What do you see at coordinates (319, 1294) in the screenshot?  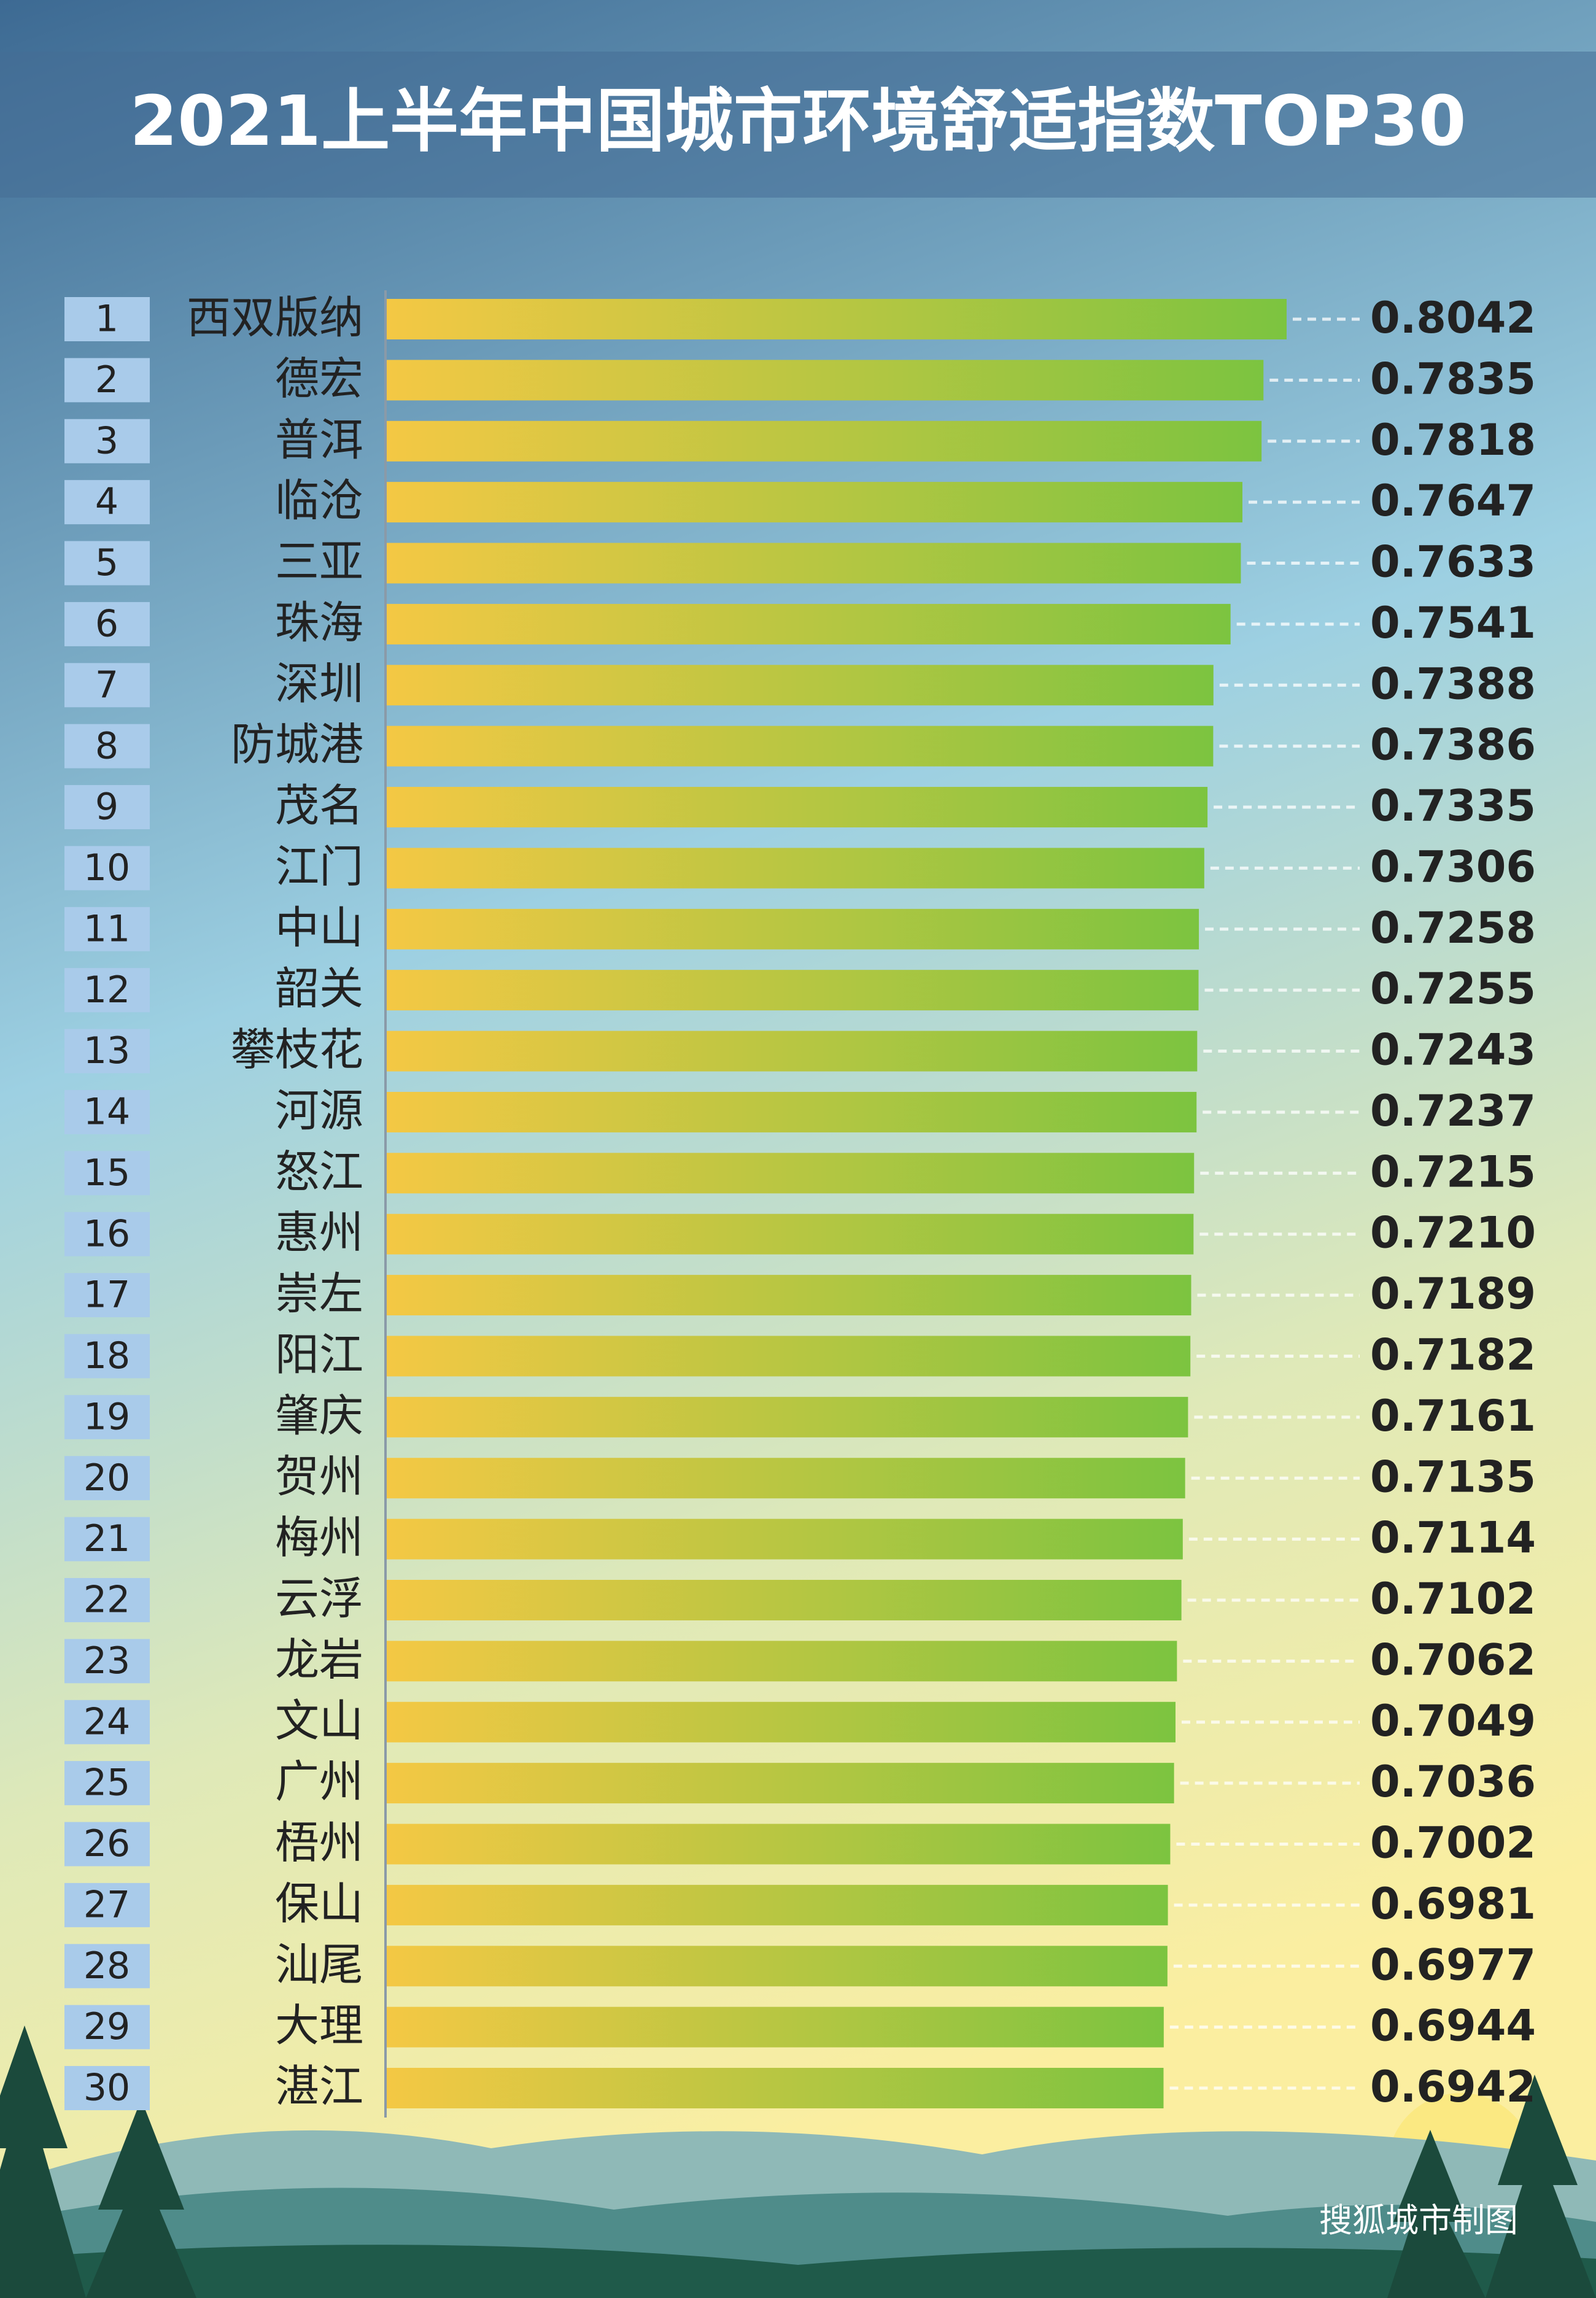 I see `category-label: 崇左` at bounding box center [319, 1294].